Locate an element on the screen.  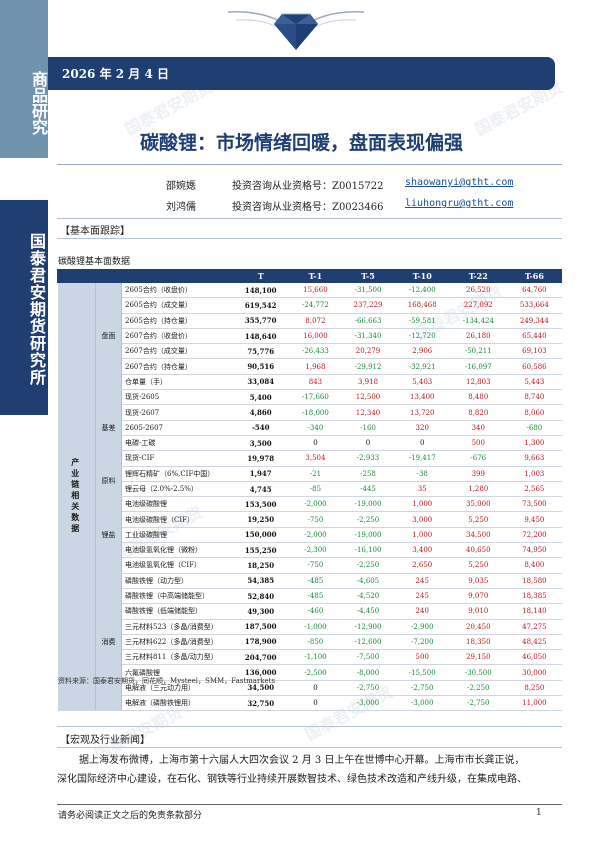
value-cell: 1,003 is located at coordinates (534, 473).